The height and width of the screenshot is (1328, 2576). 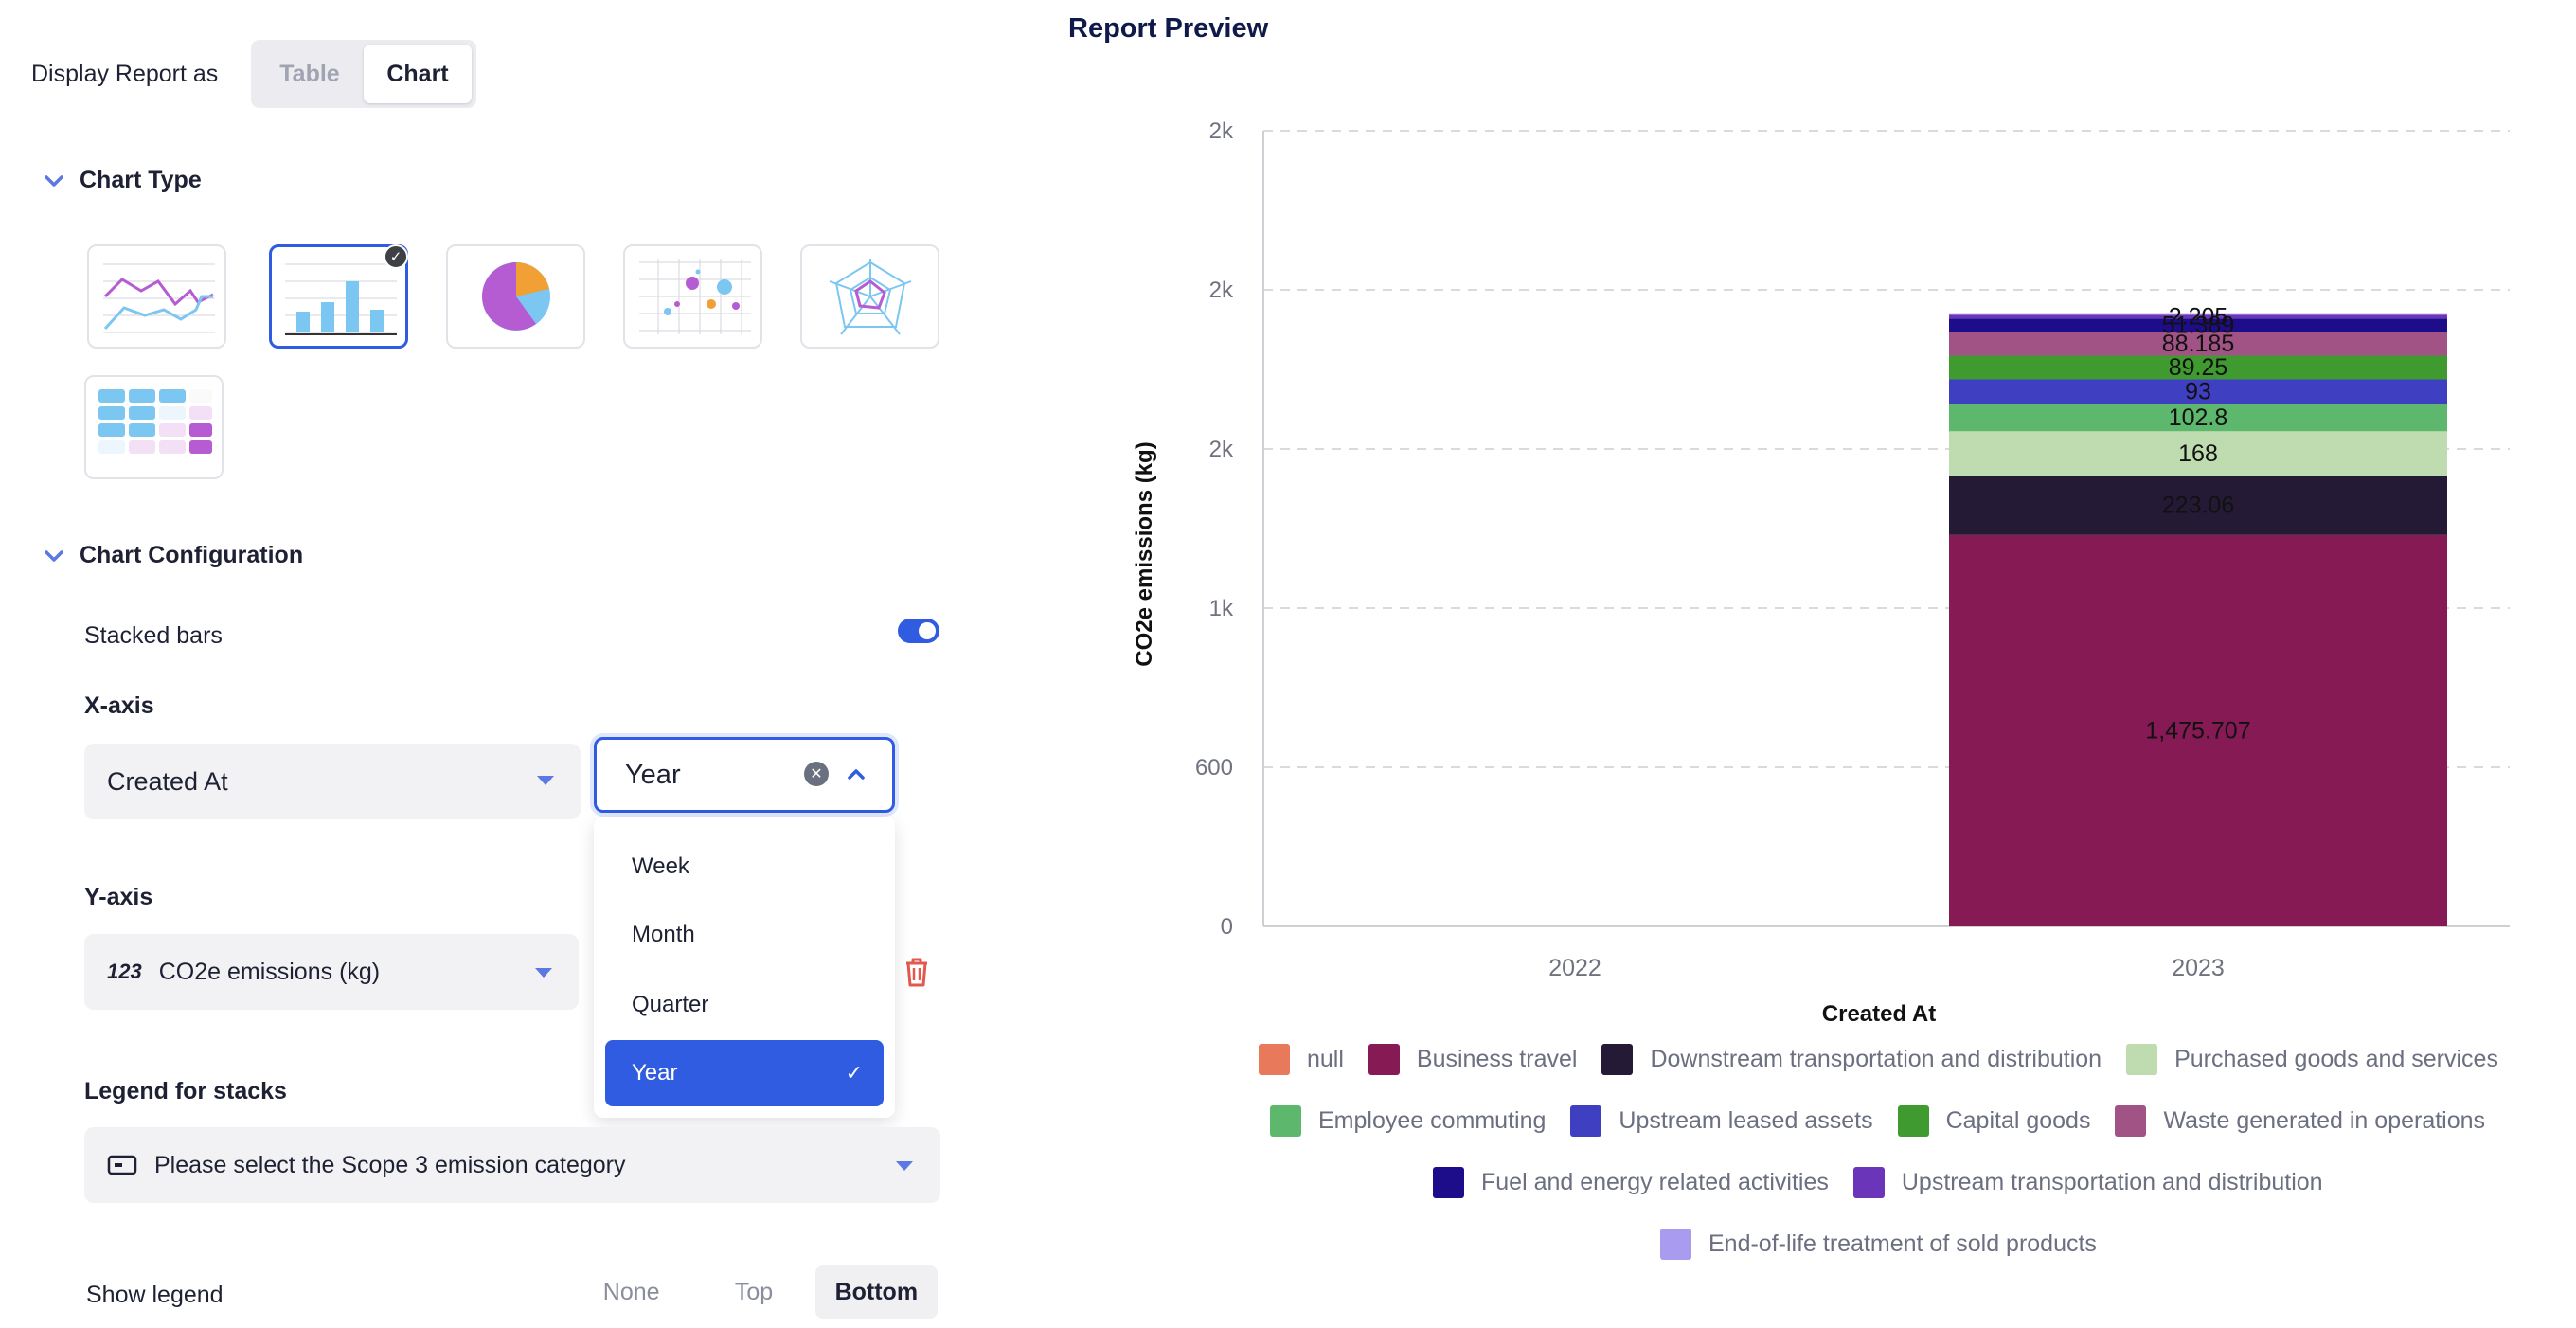 I want to click on display-report-label: Display Report as, so click(x=125, y=74).